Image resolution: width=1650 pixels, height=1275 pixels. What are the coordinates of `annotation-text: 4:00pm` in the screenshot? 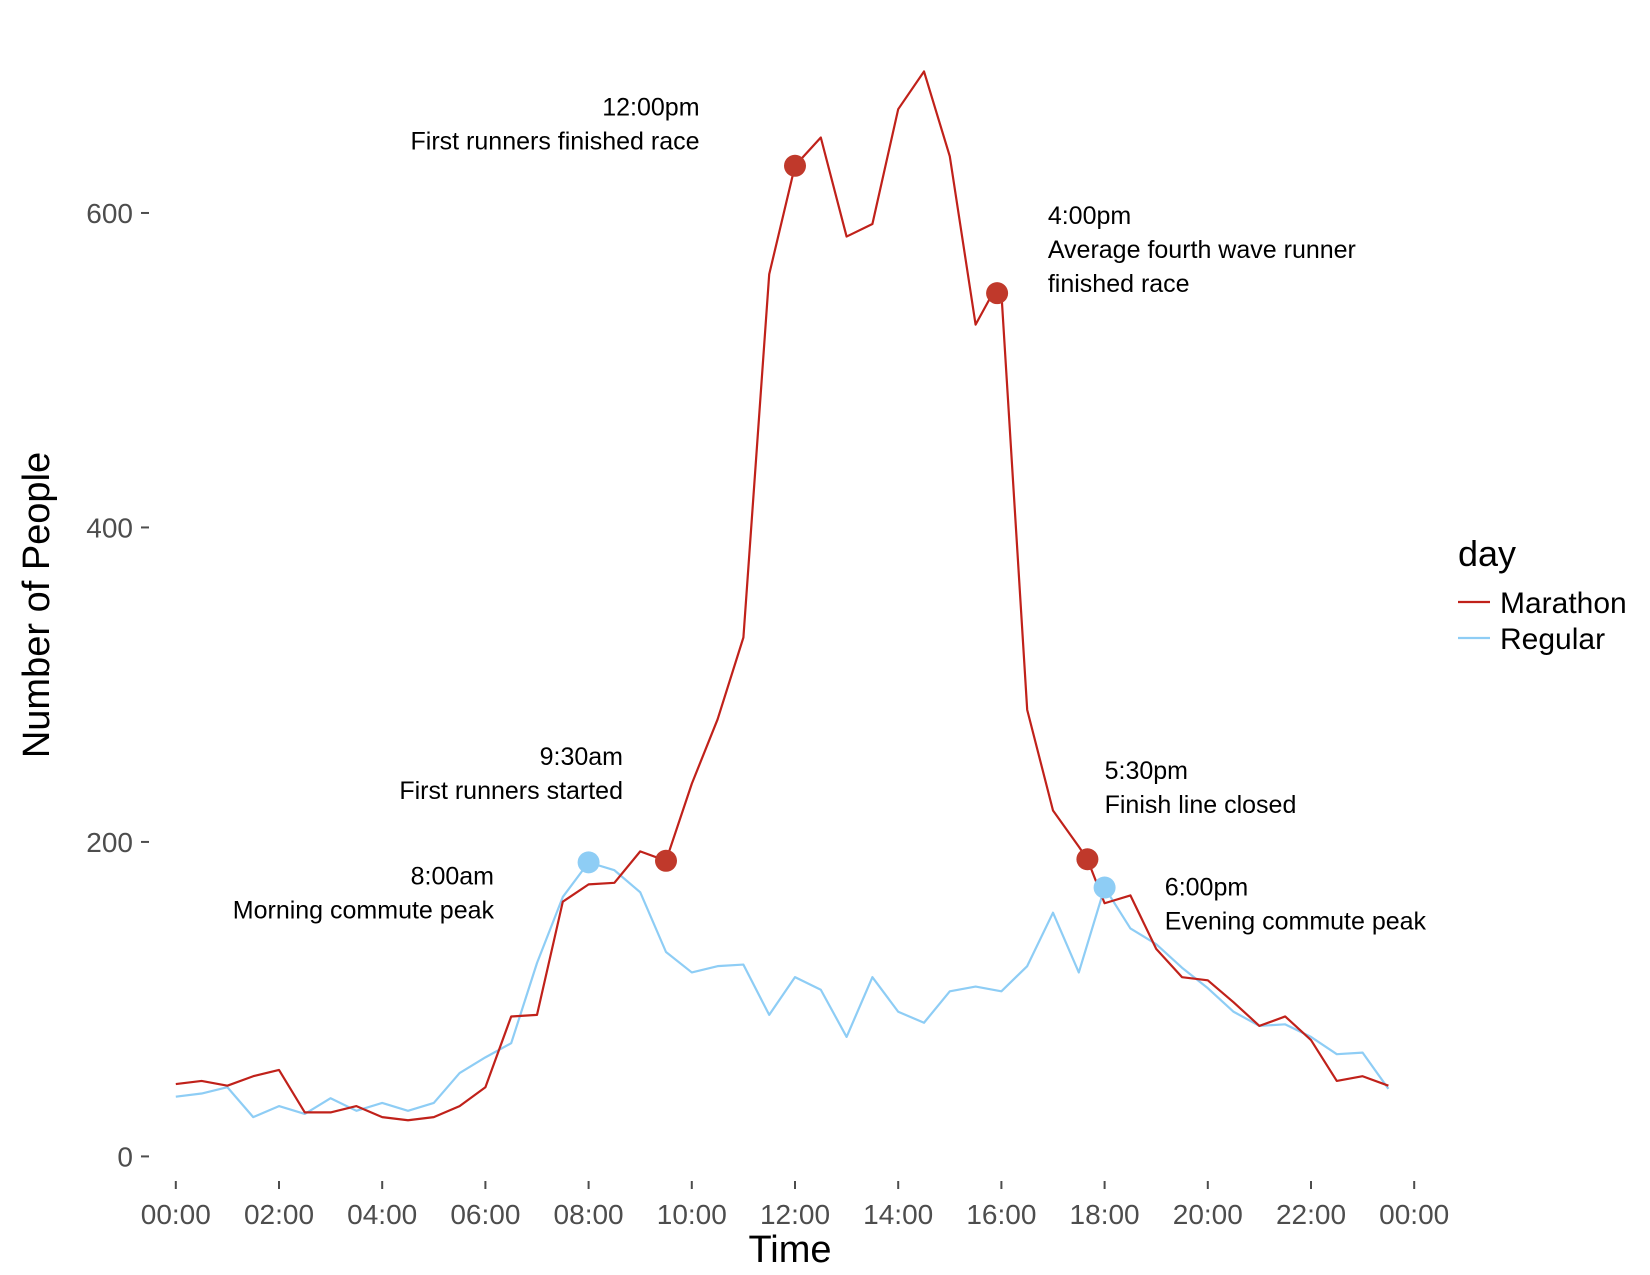 It's located at (1089, 216).